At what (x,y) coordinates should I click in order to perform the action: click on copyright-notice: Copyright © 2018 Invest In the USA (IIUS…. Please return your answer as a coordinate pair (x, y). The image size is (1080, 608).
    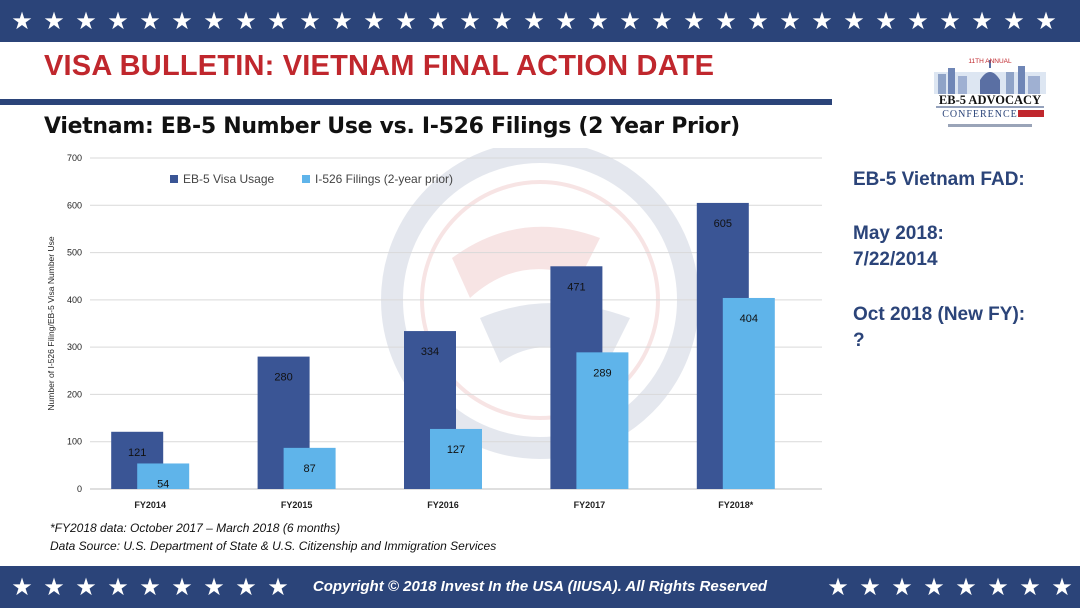
    Looking at the image, I should click on (540, 586).